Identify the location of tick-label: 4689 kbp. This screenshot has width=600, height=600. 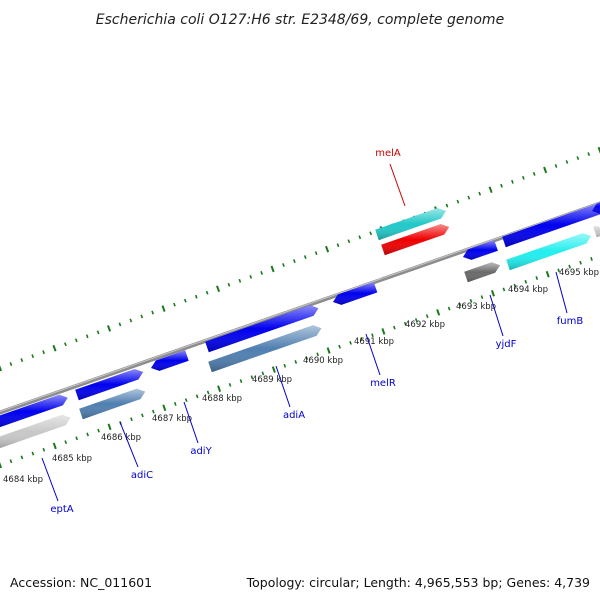
(272, 380).